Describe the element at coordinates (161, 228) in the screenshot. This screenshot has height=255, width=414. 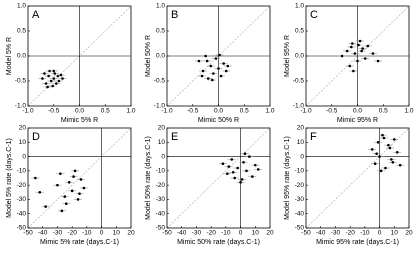
I see `y-tick-label: -50` at that location.